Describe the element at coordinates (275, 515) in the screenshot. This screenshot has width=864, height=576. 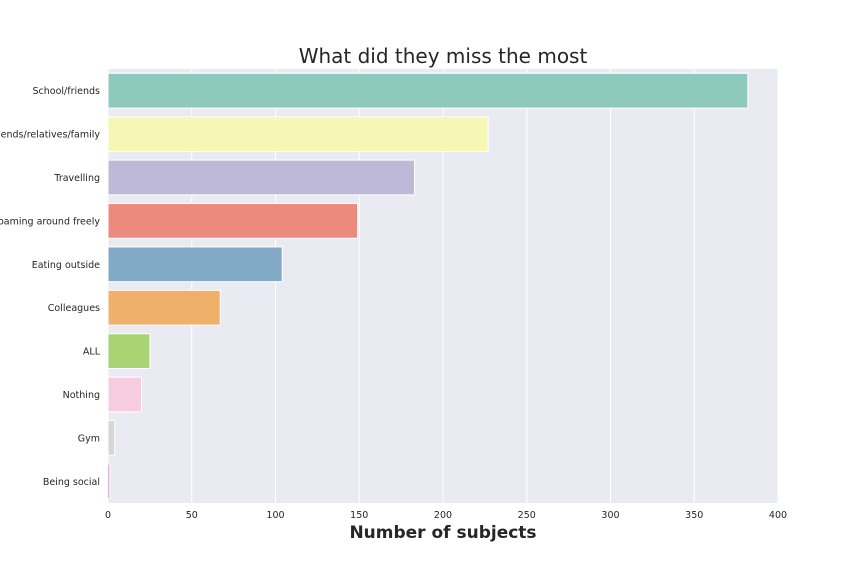
I see `x-tick-label: 100` at that location.